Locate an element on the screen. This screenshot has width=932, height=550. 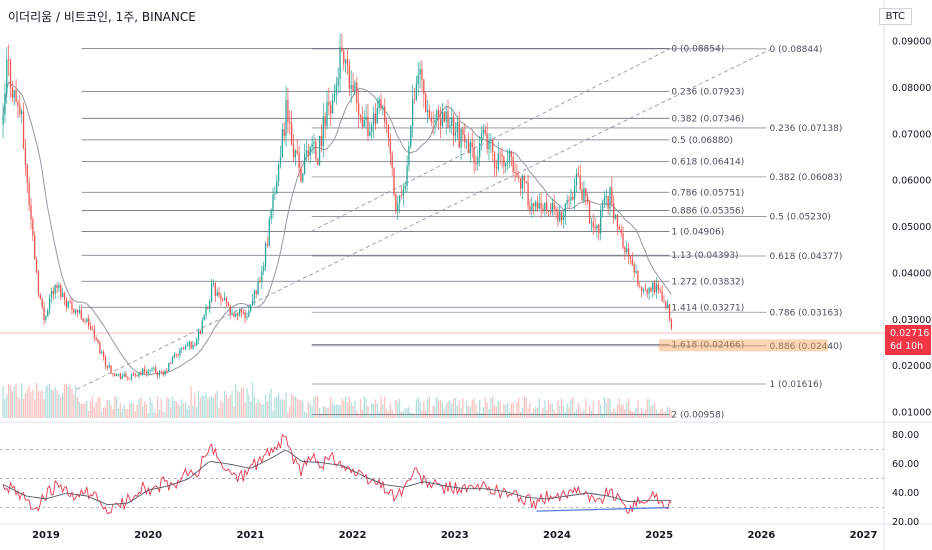
trend-line-lower is located at coordinates (490, 140).